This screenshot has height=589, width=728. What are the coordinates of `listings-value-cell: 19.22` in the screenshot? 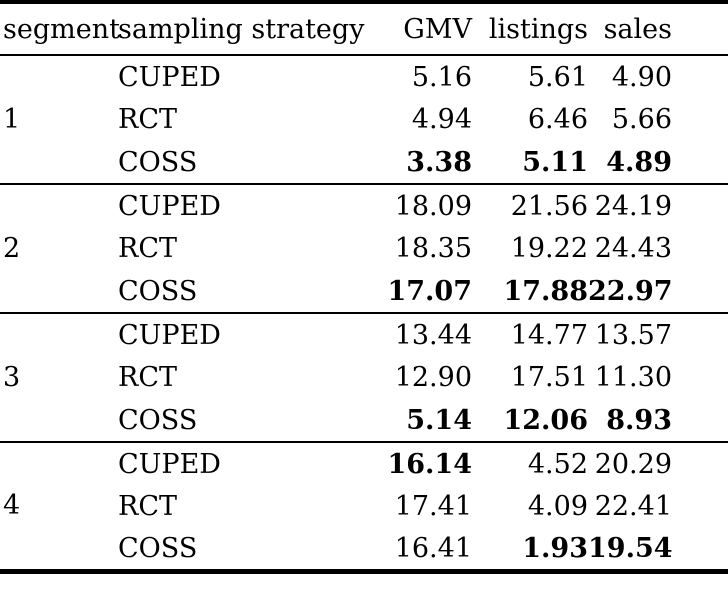 It's located at (549, 248).